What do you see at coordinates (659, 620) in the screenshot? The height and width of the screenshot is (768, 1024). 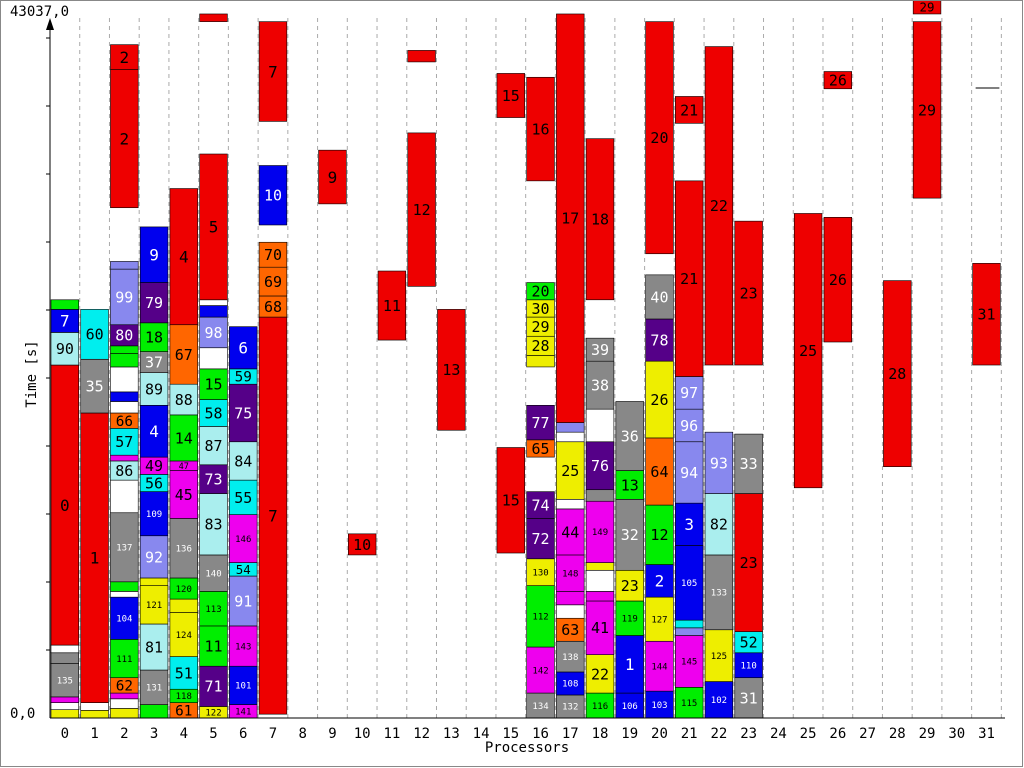 I see `task-label-127: 127` at bounding box center [659, 620].